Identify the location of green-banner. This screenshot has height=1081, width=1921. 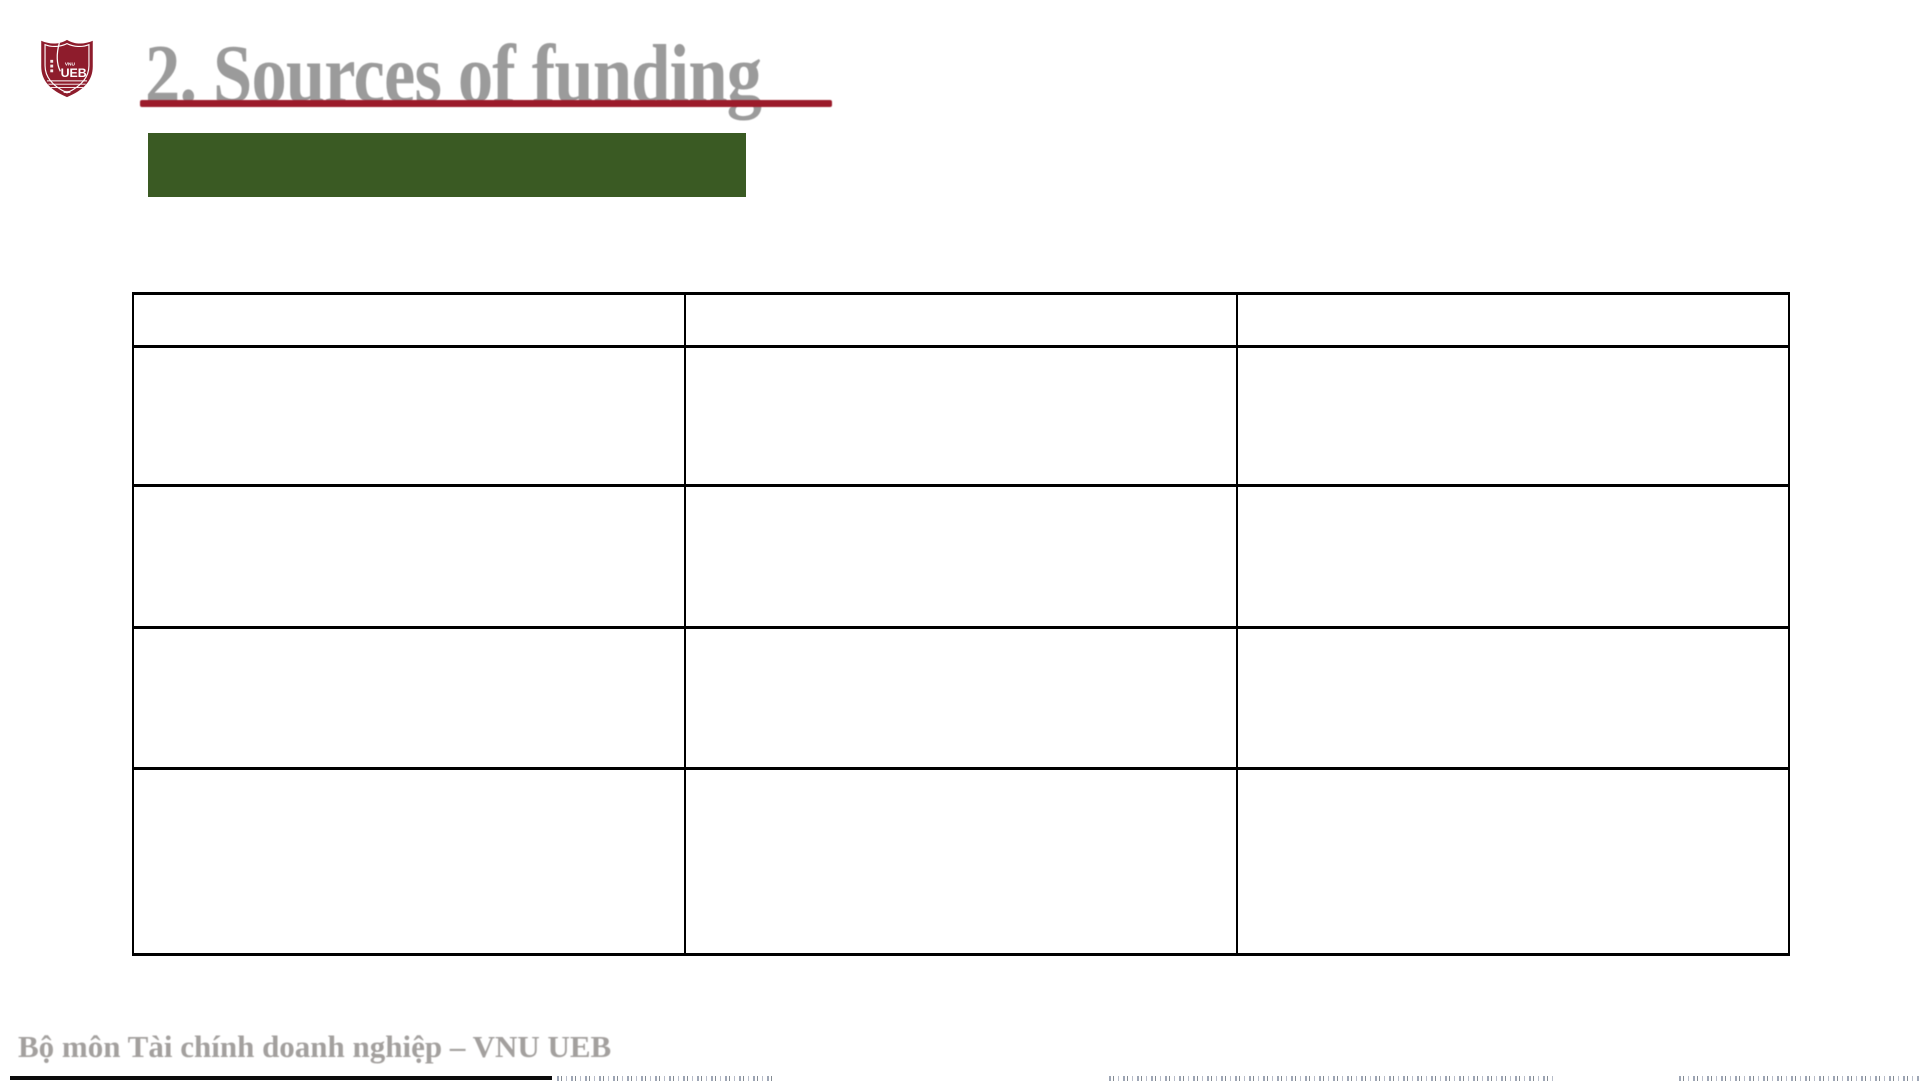
(447, 165).